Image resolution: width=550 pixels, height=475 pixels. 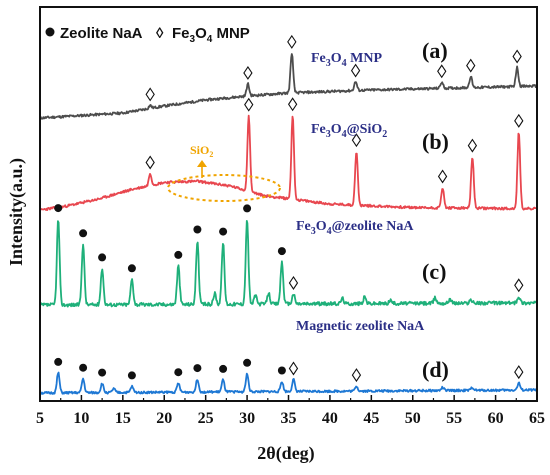 What do you see at coordinates (201, 151) in the screenshot?
I see `sio2-label: SiO2` at bounding box center [201, 151].